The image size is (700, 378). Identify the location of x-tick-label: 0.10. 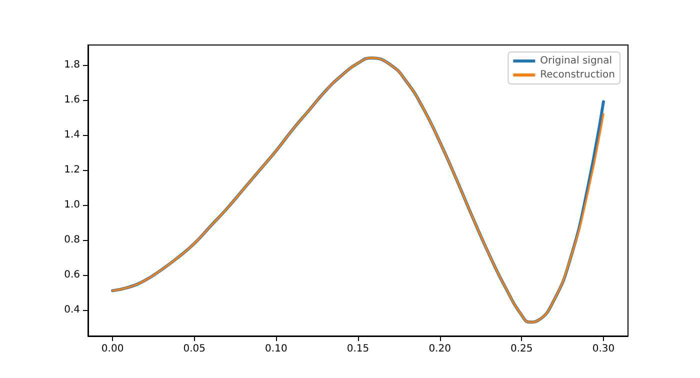
(276, 349).